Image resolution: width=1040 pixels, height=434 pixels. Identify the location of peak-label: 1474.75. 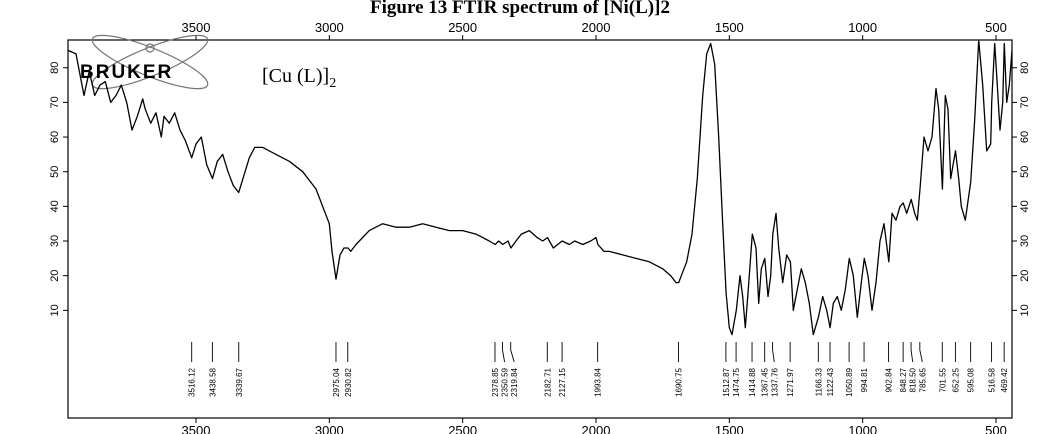
(736, 381).